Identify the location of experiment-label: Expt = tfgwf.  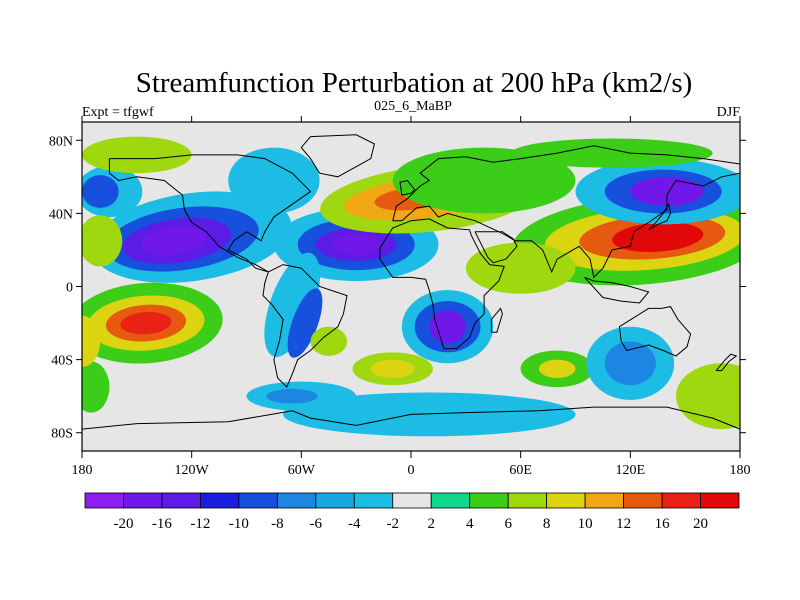
(118, 112).